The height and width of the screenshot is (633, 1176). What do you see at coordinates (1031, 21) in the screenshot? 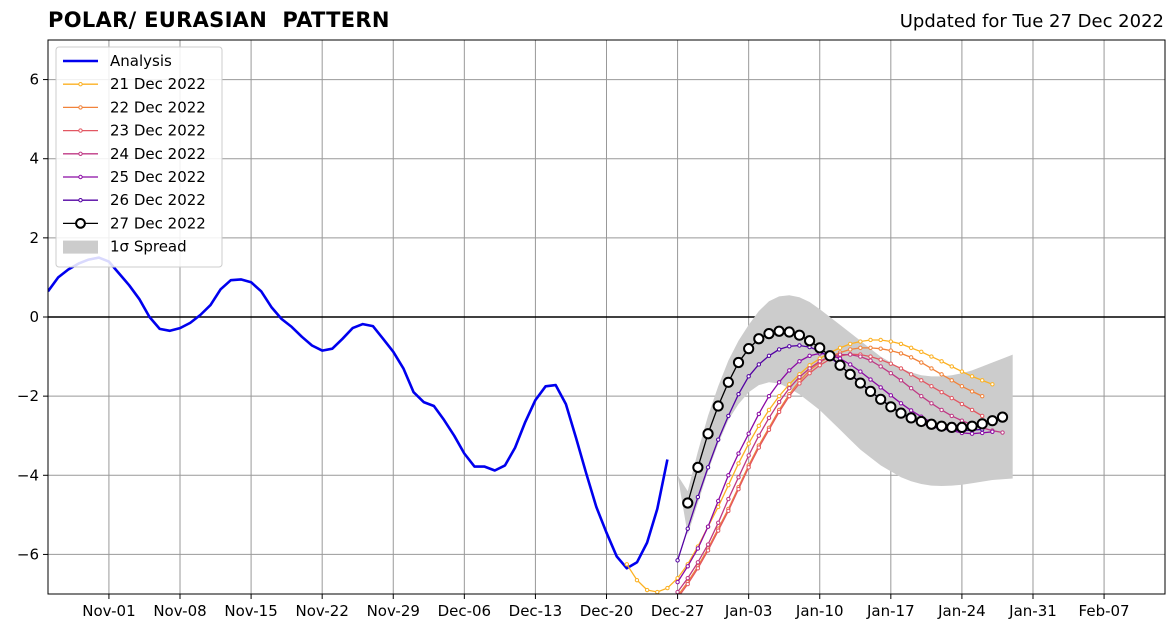
I see `updated-date: Updated for Tue 27 Dec 2022` at bounding box center [1031, 21].